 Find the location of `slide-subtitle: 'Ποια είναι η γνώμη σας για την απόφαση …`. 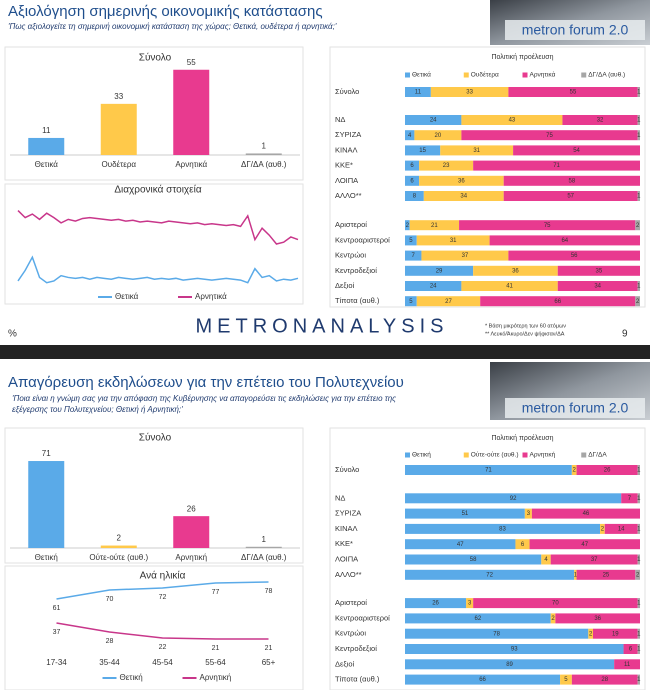

slide-subtitle: 'Ποια είναι η γνώμη σας για την απόφαση … is located at coordinates (204, 398).